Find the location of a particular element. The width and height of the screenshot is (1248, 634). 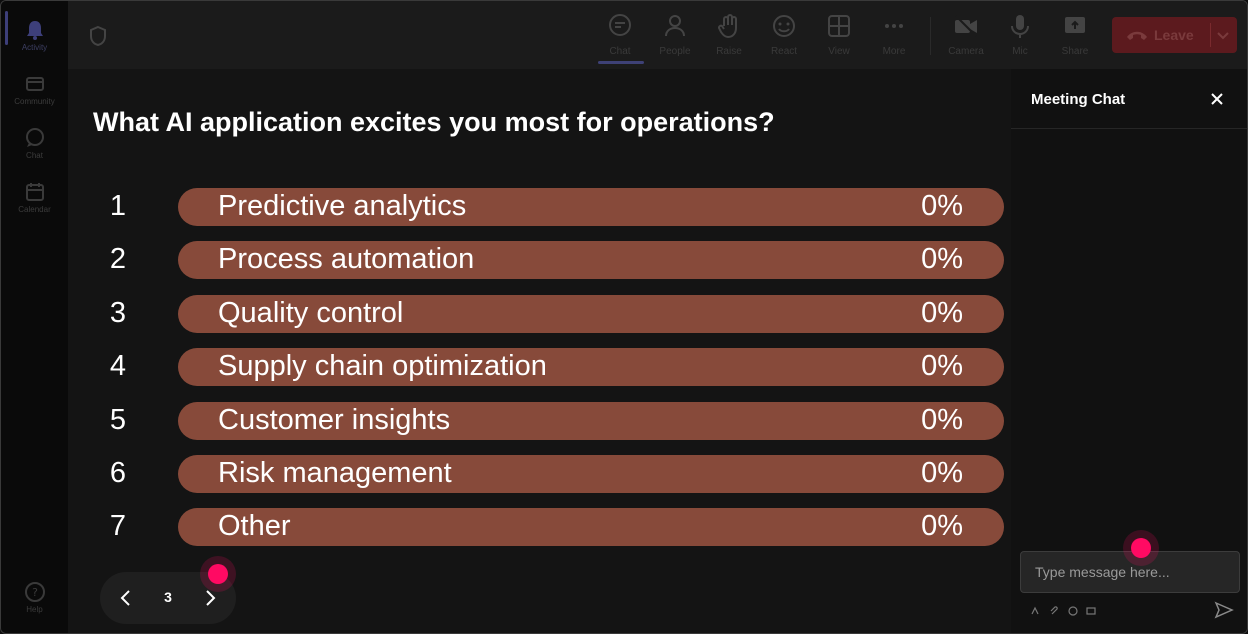

option-number: 7 is located at coordinates (118, 526).